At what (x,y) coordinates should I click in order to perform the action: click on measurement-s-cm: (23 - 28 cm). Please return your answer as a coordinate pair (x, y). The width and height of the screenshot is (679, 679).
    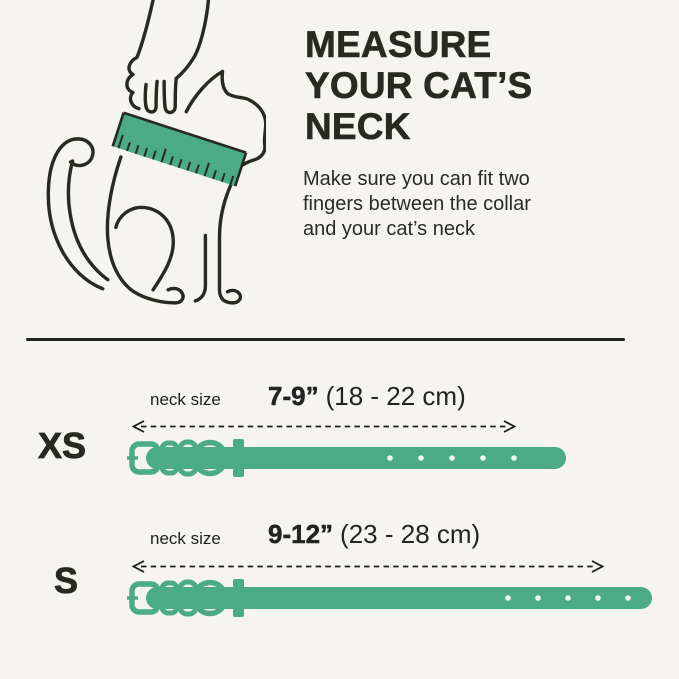
    Looking at the image, I should click on (410, 534).